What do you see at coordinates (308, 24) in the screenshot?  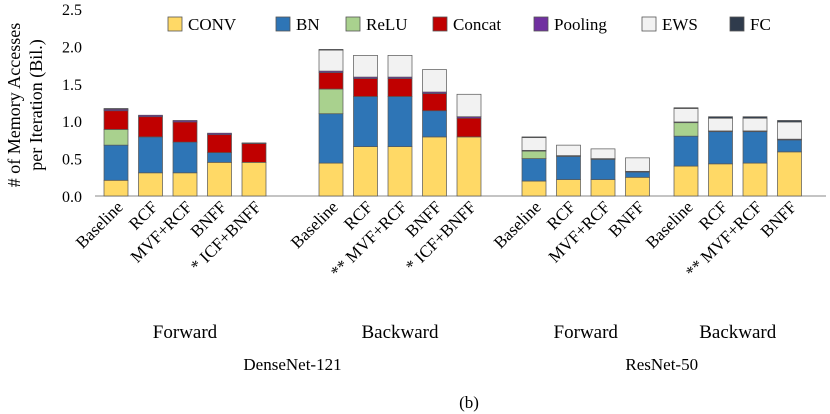 I see `legend-label-bn: BN` at bounding box center [308, 24].